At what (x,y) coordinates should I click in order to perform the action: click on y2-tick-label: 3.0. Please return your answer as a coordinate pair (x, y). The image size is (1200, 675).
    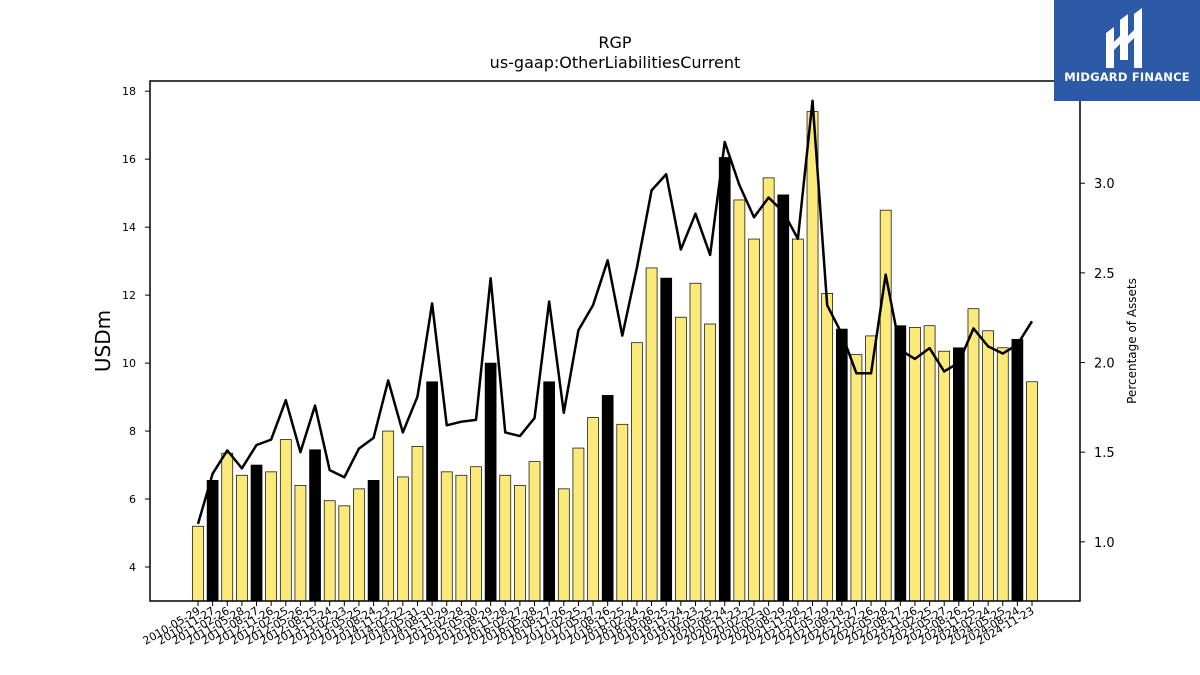
    Looking at the image, I should click on (1104, 184).